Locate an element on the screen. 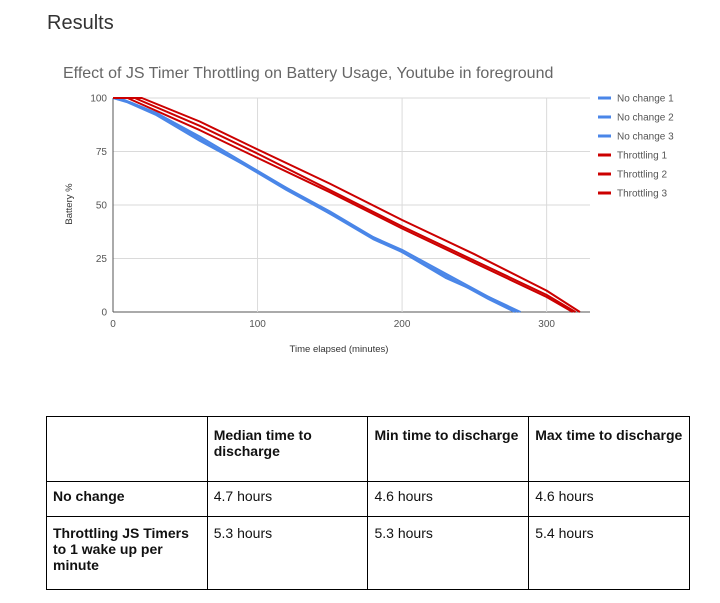  y-axis-title: Battery % is located at coordinates (69, 204).